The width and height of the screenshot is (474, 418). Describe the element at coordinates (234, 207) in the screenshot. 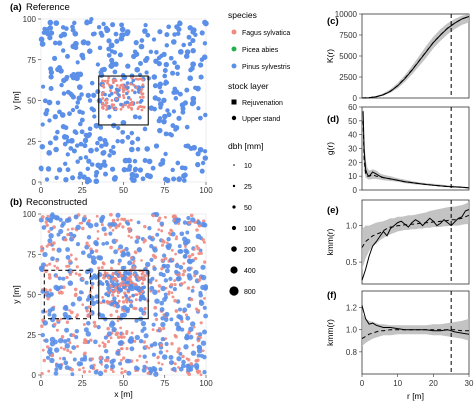

I see `legend-dbh-50-symbol` at that location.